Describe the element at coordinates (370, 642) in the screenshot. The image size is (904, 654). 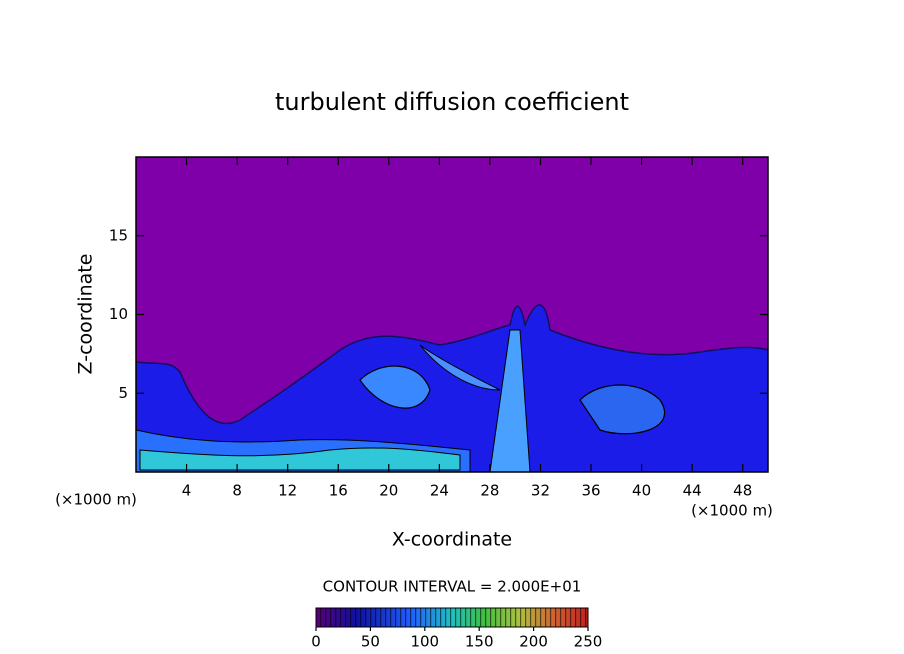
I see `colorbar-tick-label: 50` at that location.